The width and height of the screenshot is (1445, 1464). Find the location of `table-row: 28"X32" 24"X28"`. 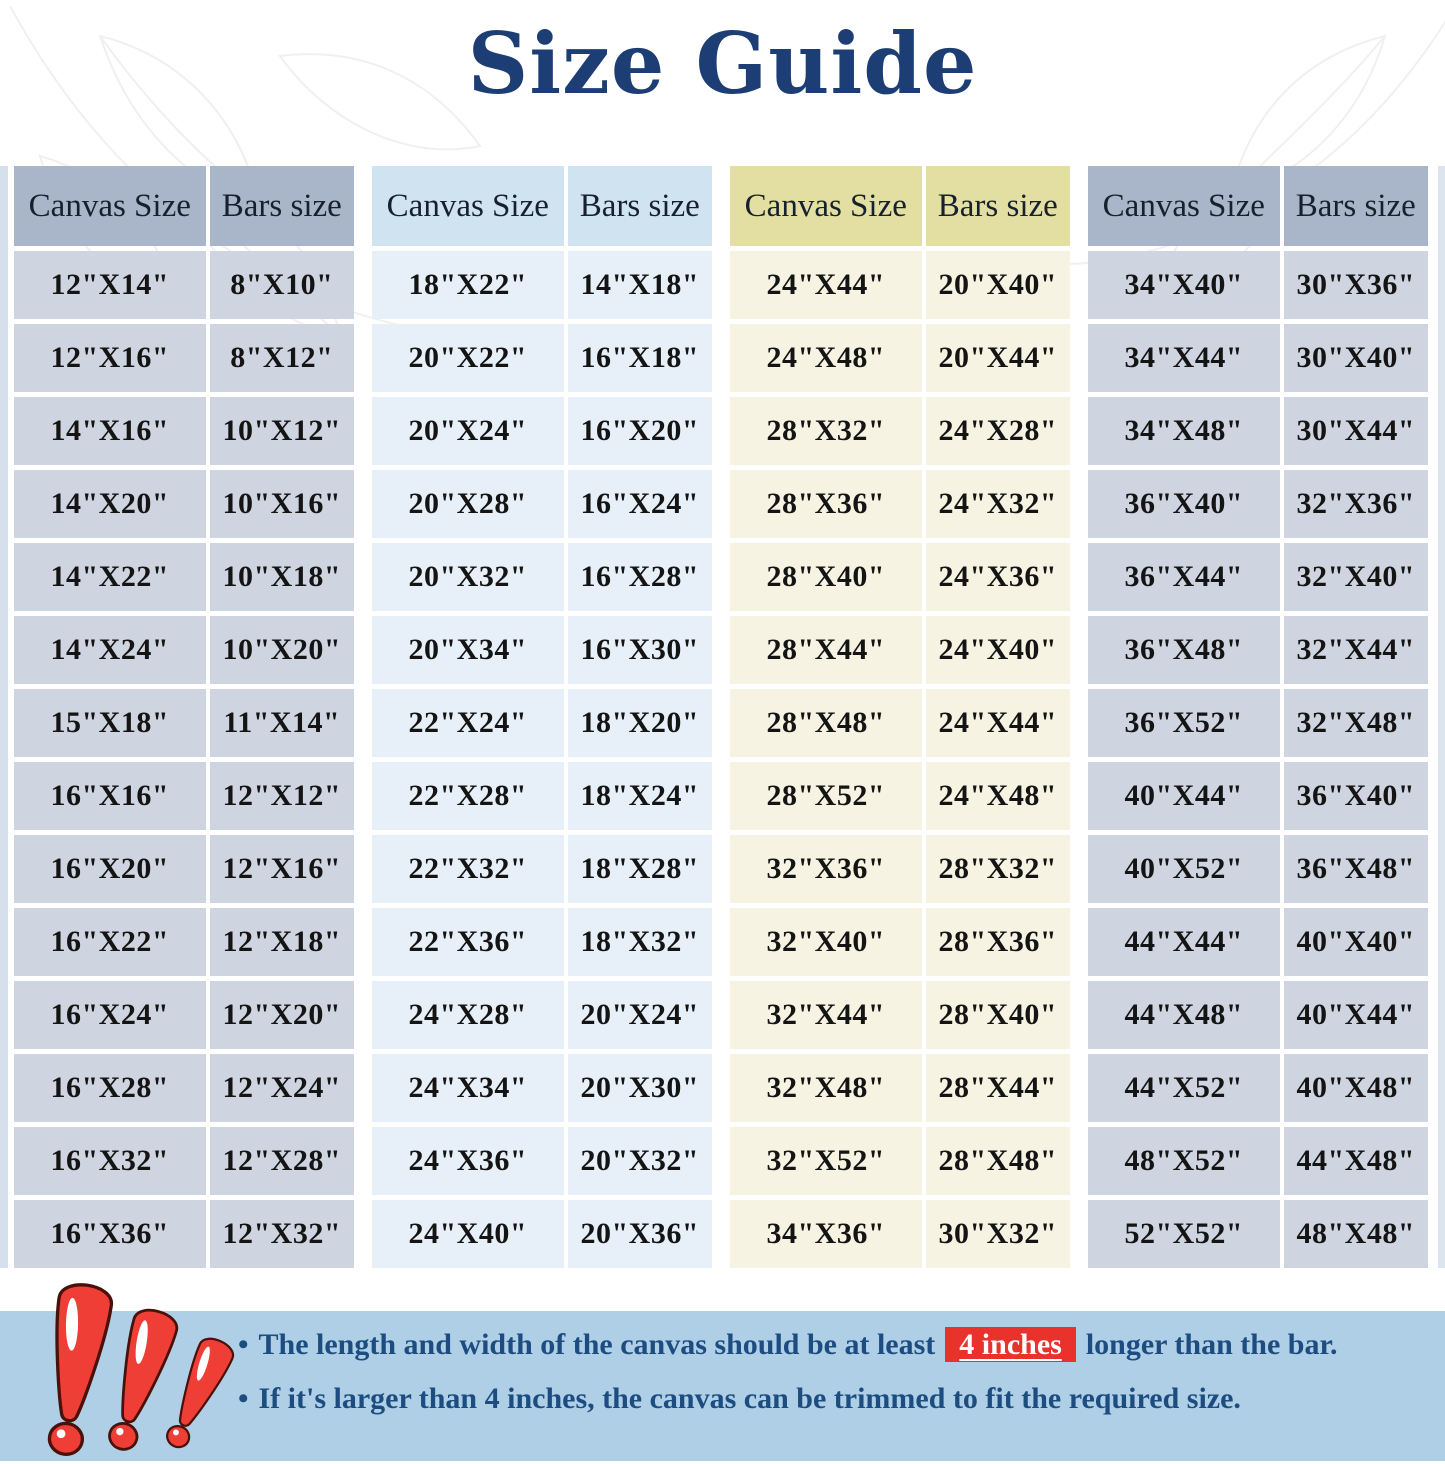

table-row: 28"X32" 24"X28" is located at coordinates (900, 431).